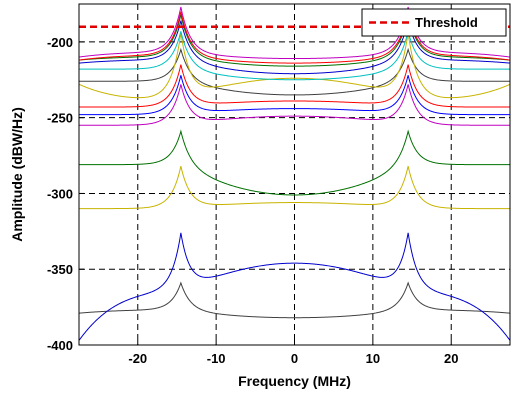 Image resolution: width=512 pixels, height=394 pixels. What do you see at coordinates (216, 358) in the screenshot?
I see `x-tick-label: -10` at bounding box center [216, 358].